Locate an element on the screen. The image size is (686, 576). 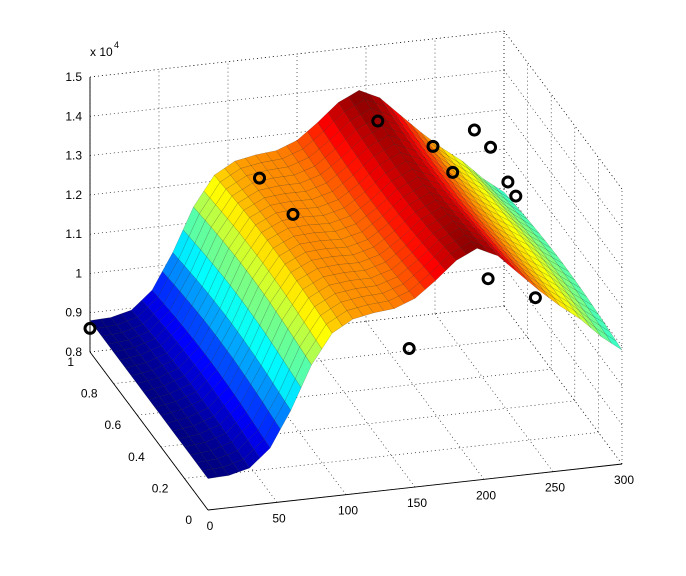
surface-patch is located at coordinates (614, 342).